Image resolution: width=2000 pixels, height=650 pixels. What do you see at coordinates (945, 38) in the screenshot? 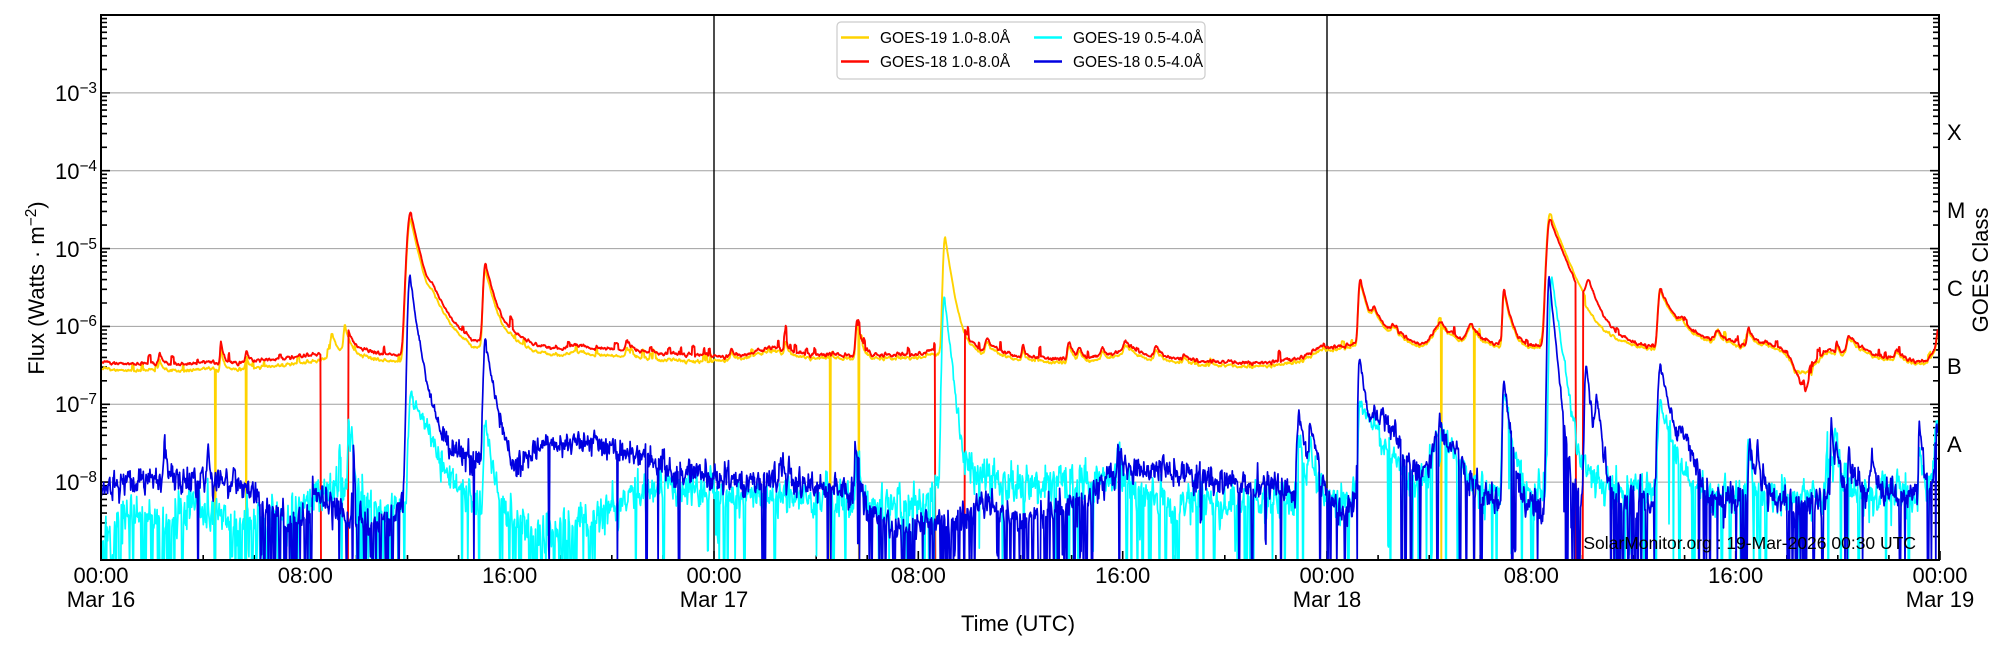
I see `svg-text: GOES-19 1.0-8.0Å` at bounding box center [945, 38].